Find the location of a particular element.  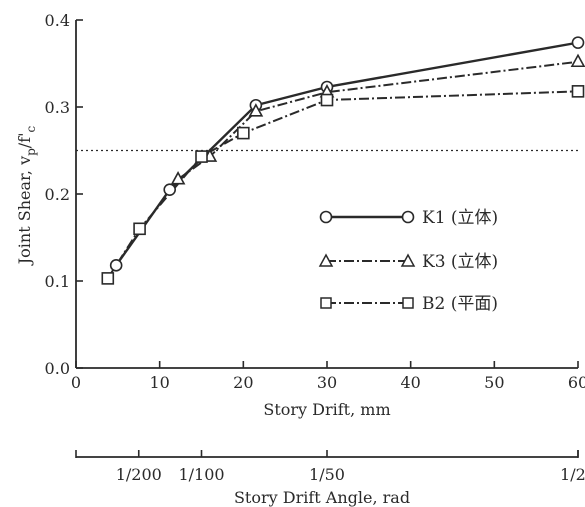

y-ticks: 0.0 0.1 0.2 0.3 0.4 is located at coordinates (64, 194).